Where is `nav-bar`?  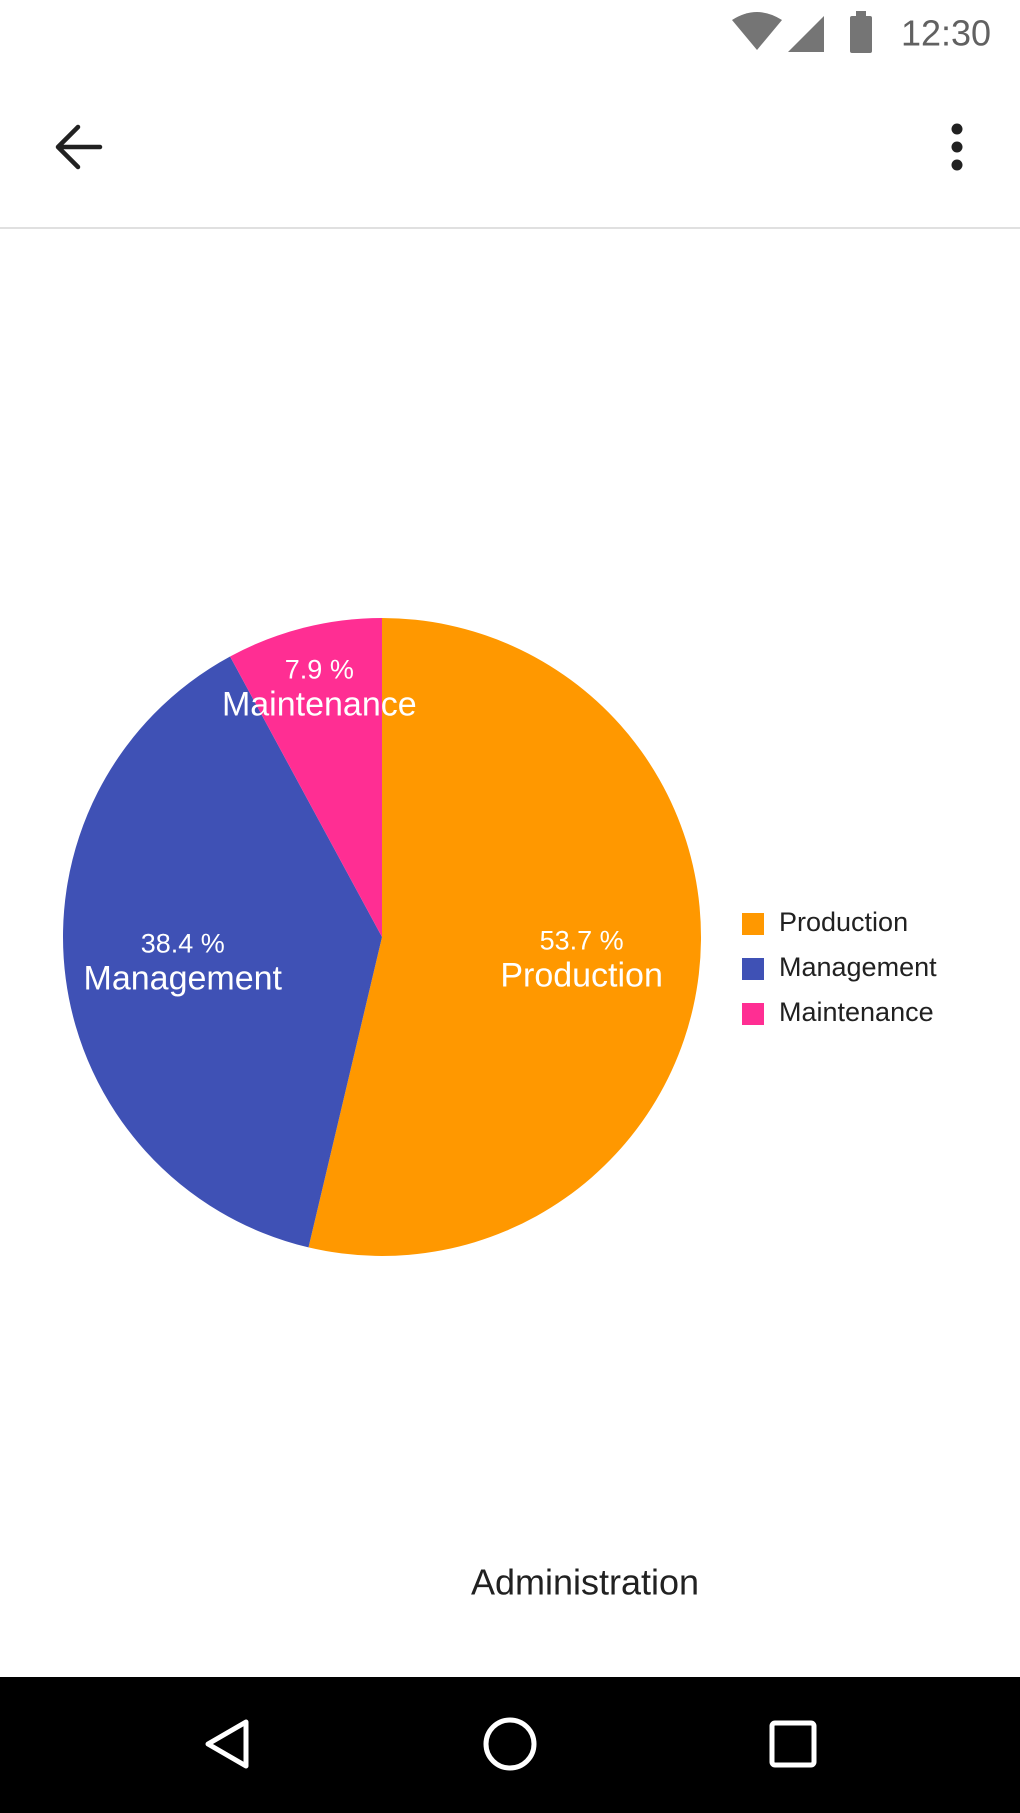 nav-bar is located at coordinates (510, 1745).